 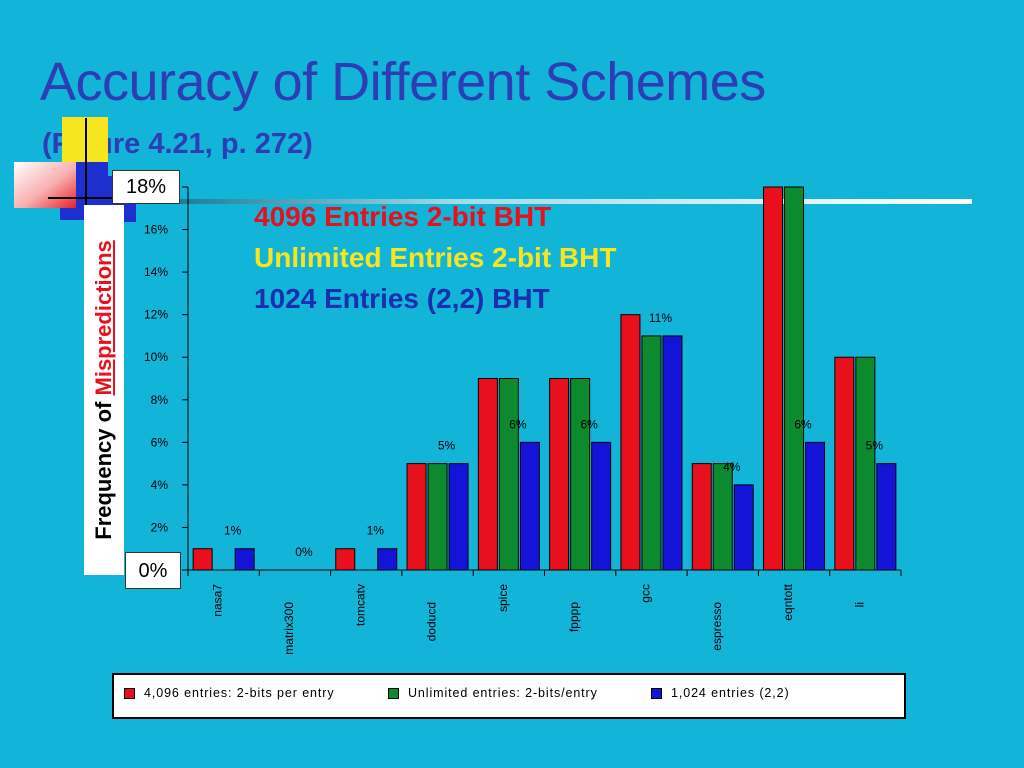 What do you see at coordinates (153, 570) in the screenshot?
I see `y-callout-bottom: 0%` at bounding box center [153, 570].